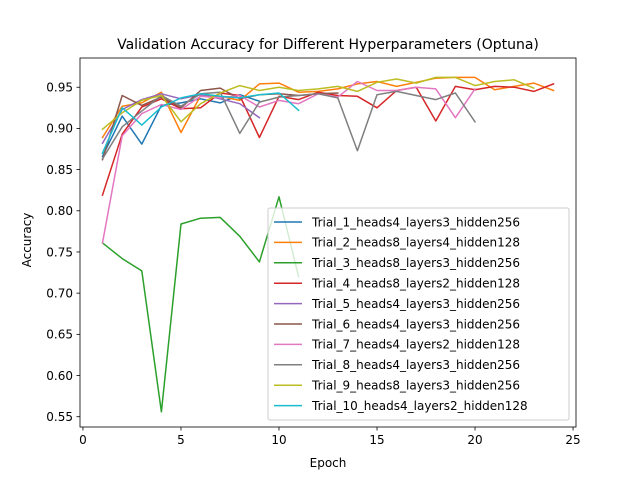  Describe the element at coordinates (59, 335) in the screenshot. I see `y-tick-label: 0.65` at that location.